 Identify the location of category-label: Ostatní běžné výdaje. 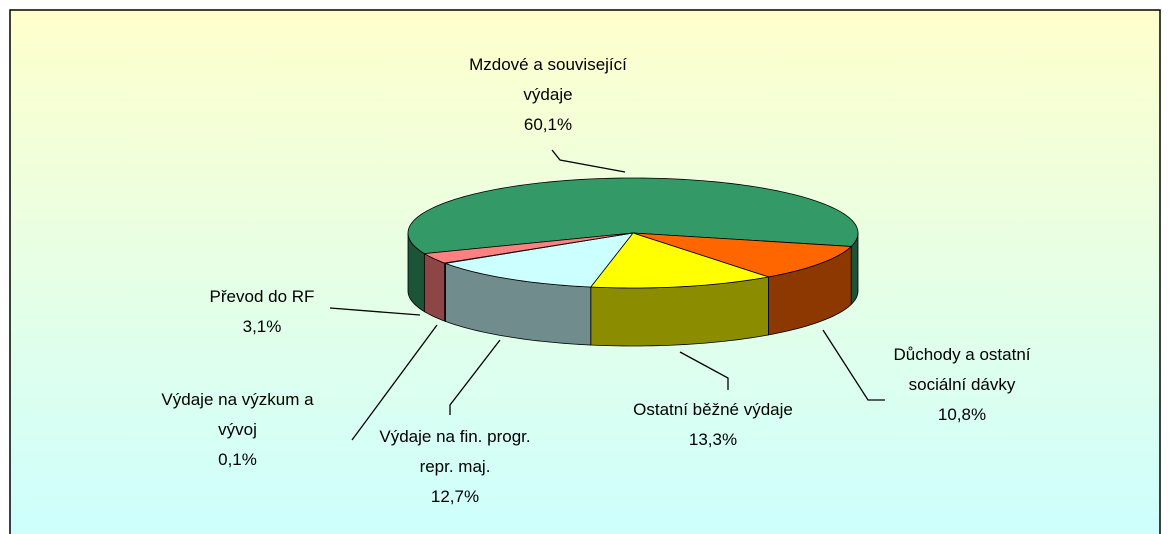
(713, 409).